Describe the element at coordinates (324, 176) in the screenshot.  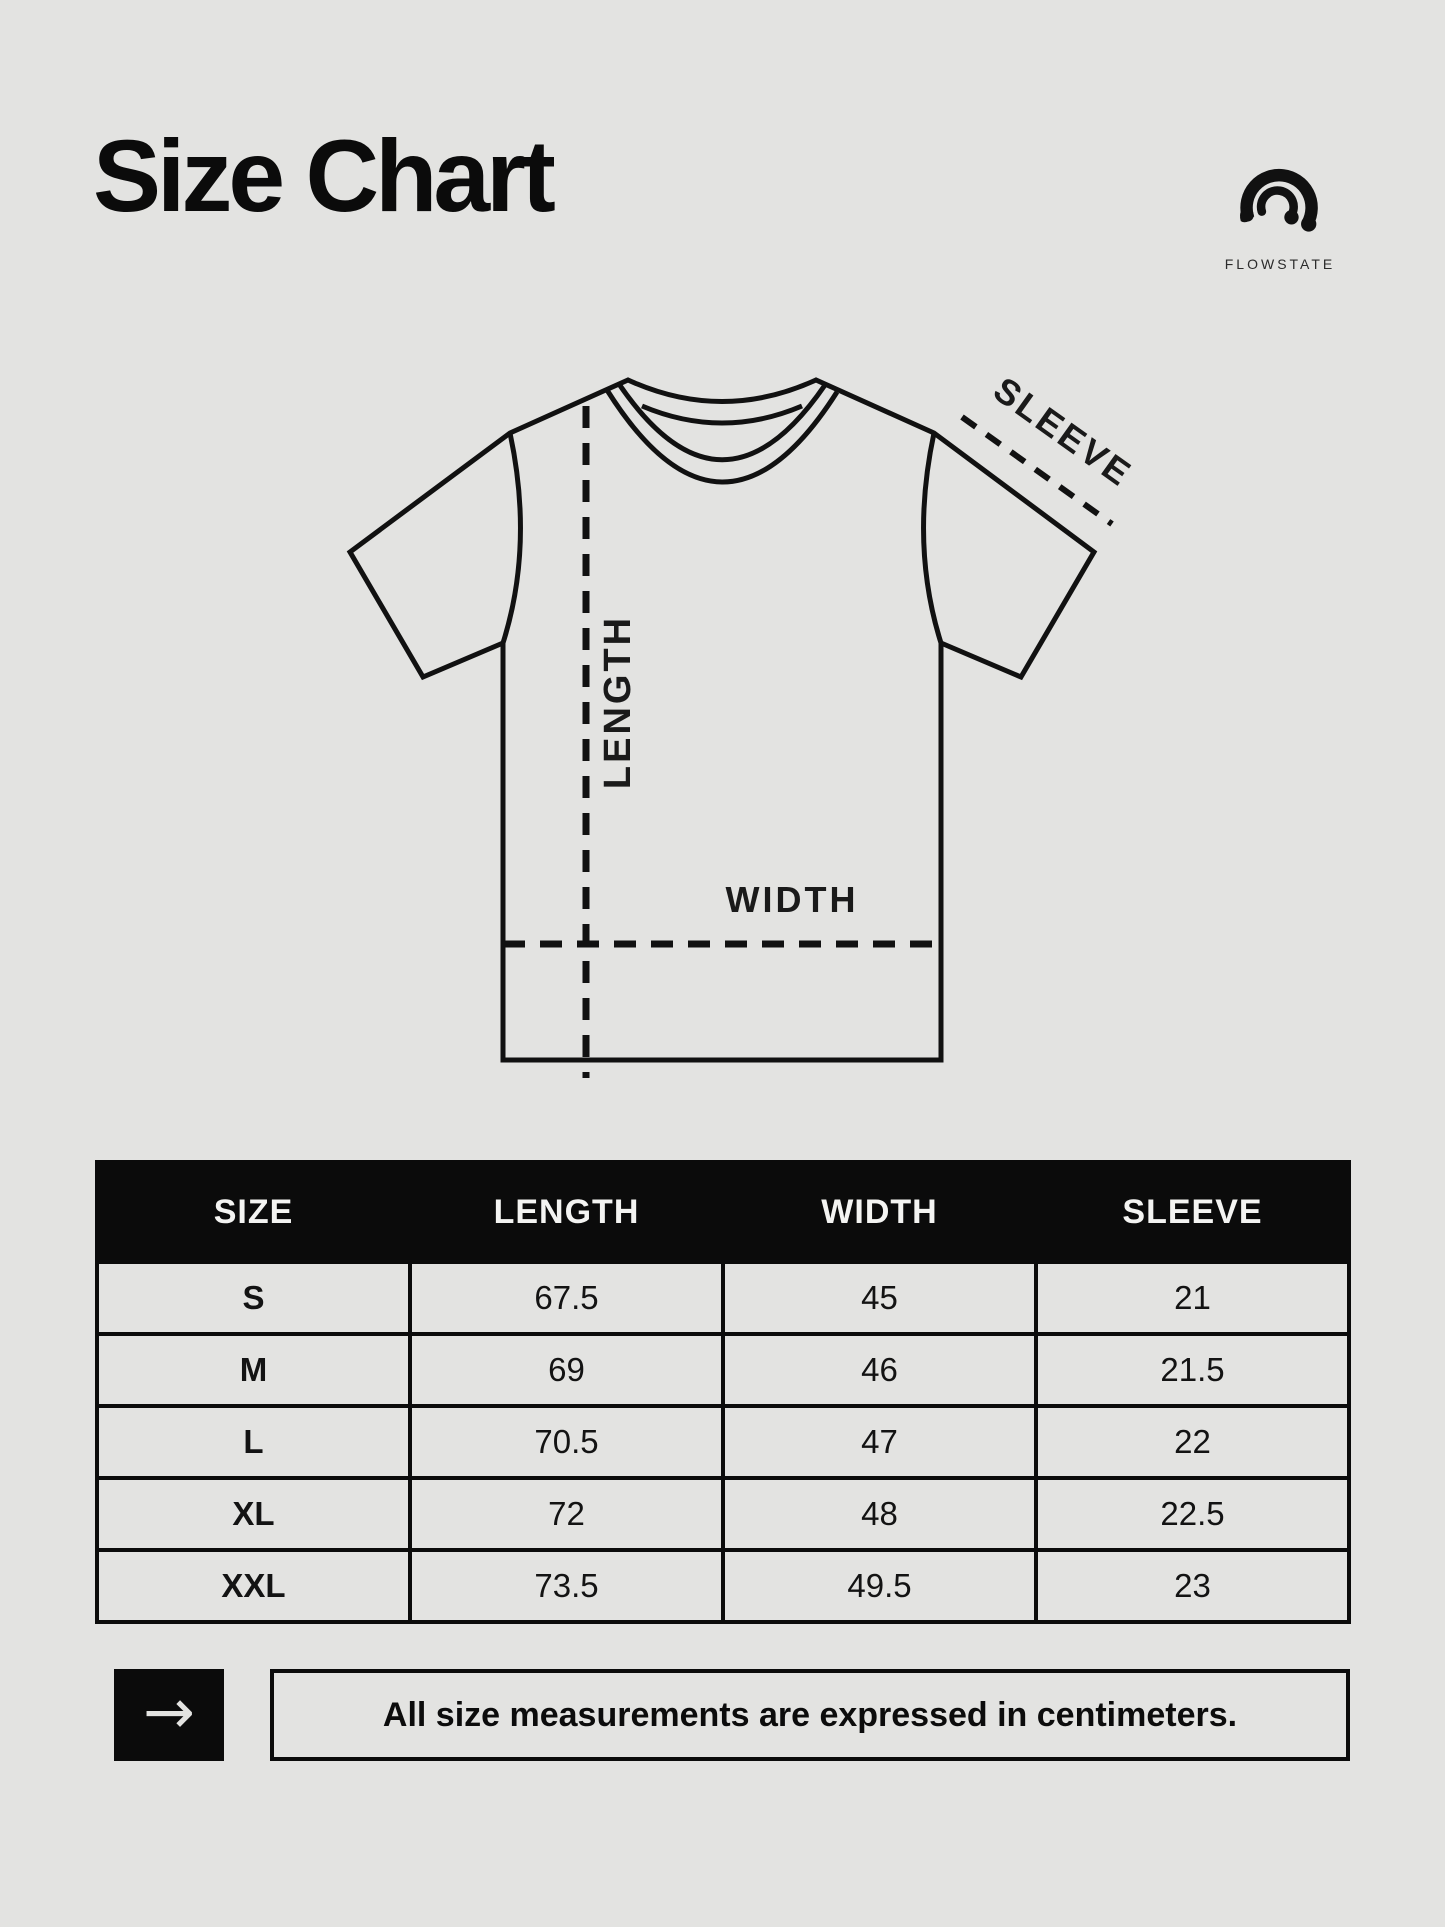
I see `page-title: Size Chart` at that location.